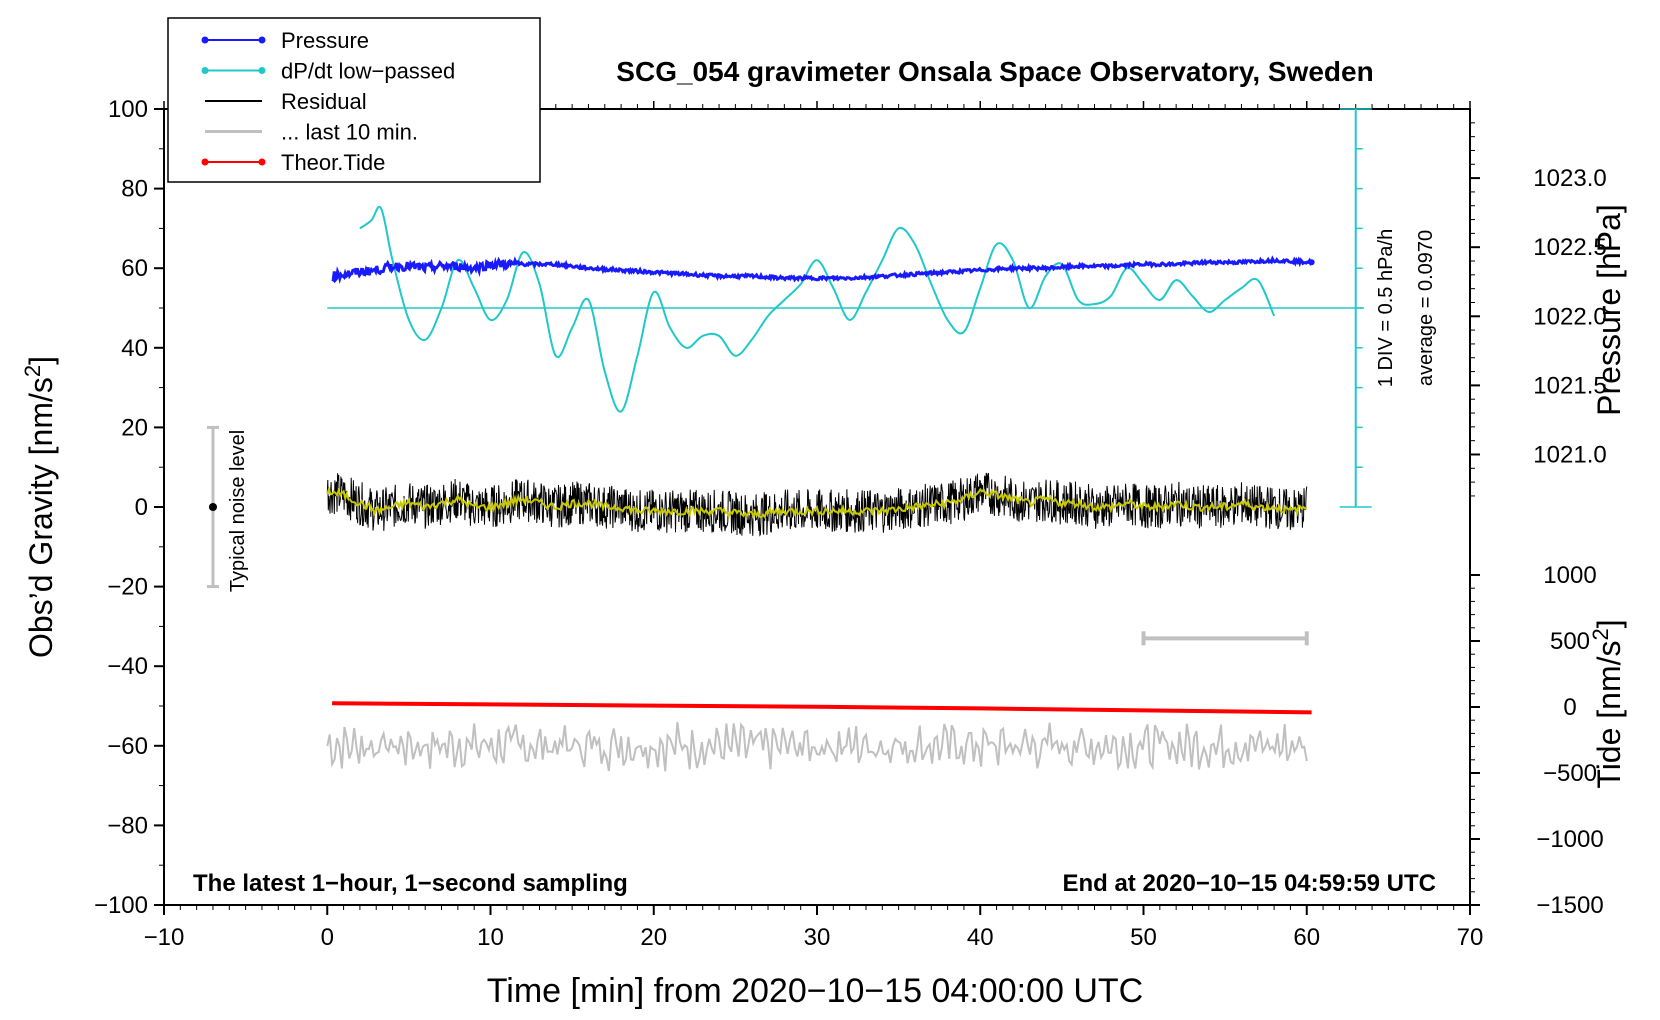 This screenshot has width=1660, height=1020. Describe the element at coordinates (1570, 773) in the screenshot. I see `tide-tick-label: −500` at that location.